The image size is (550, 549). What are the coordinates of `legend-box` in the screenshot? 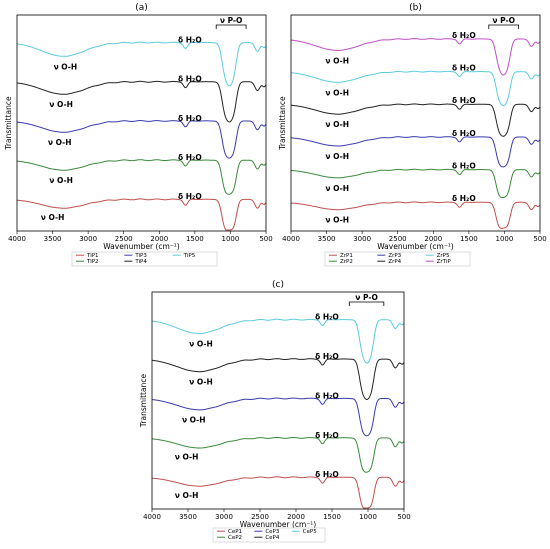 It's located at (144, 259).